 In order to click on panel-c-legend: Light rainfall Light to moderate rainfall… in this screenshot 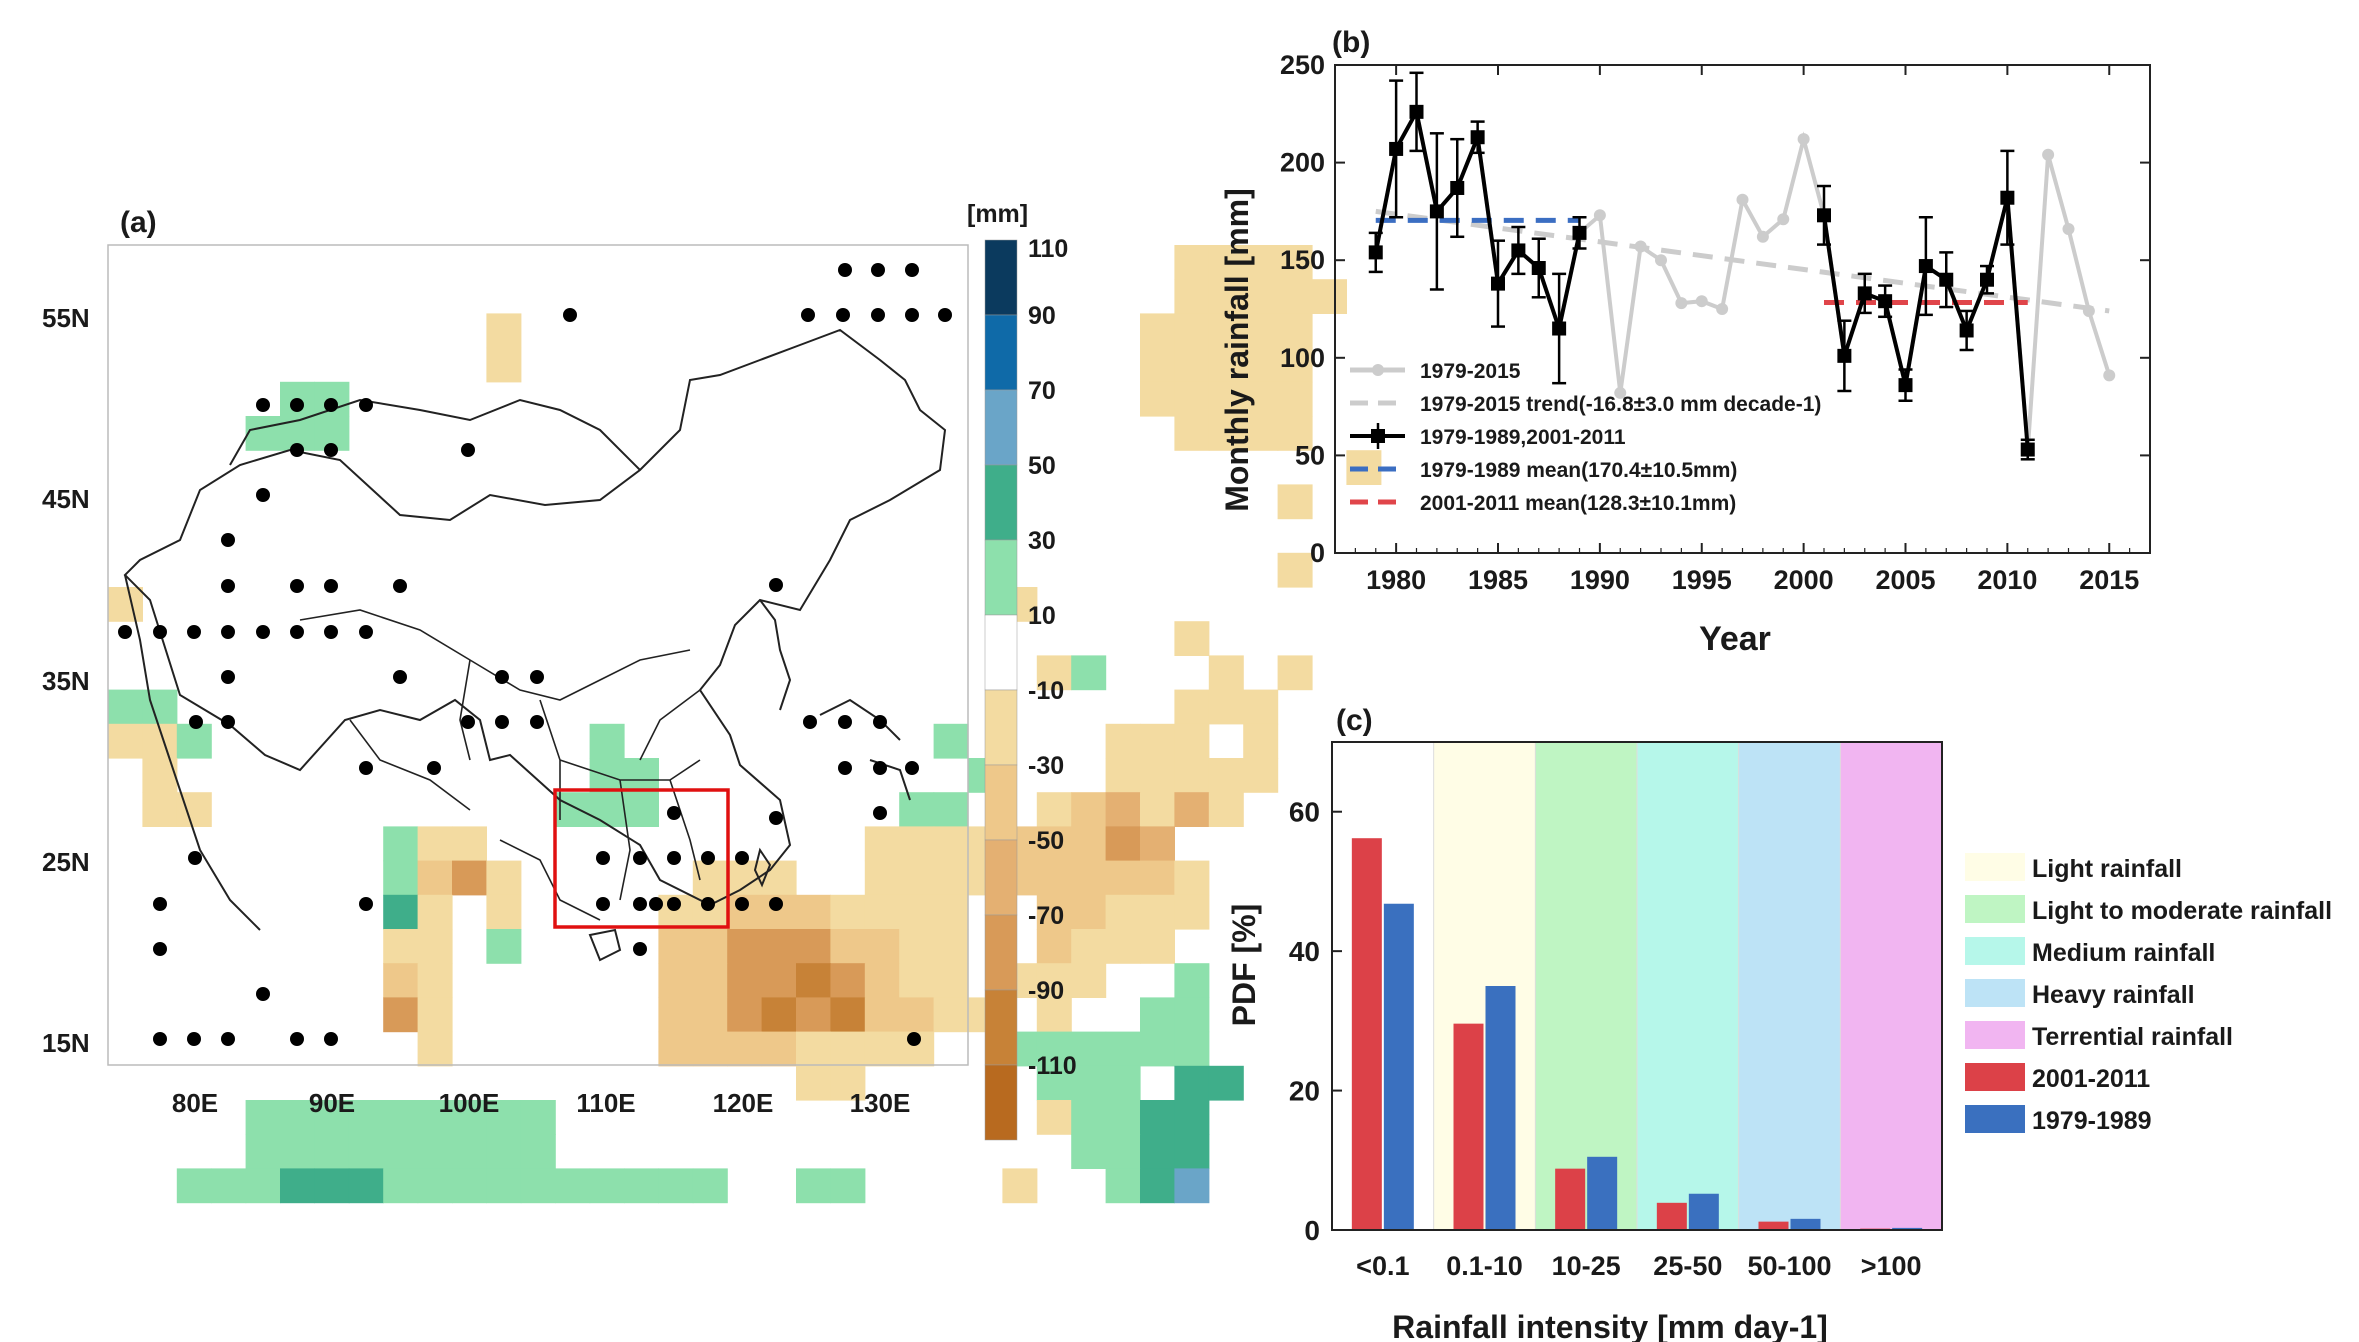, I will do `click(2148, 994)`.